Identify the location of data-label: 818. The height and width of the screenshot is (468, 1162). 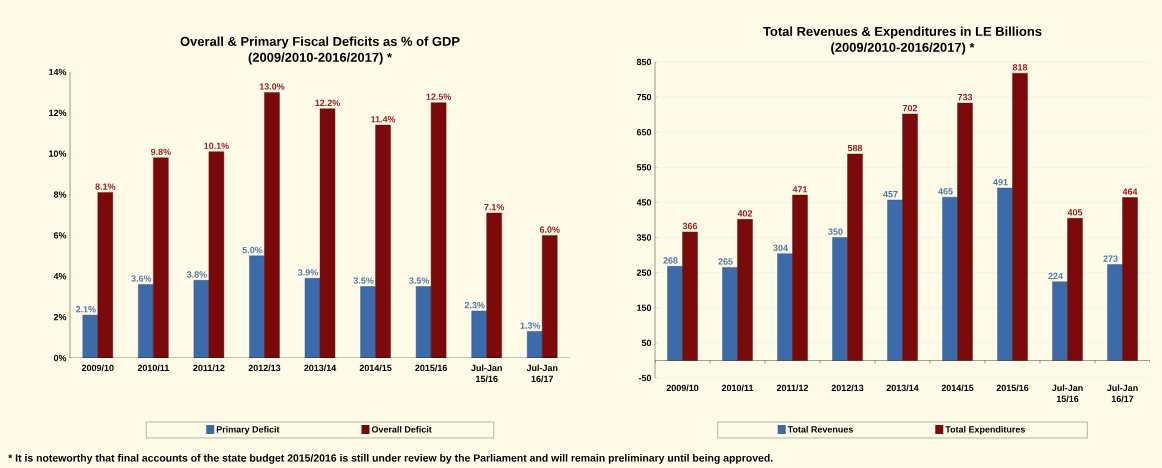
(1020, 67).